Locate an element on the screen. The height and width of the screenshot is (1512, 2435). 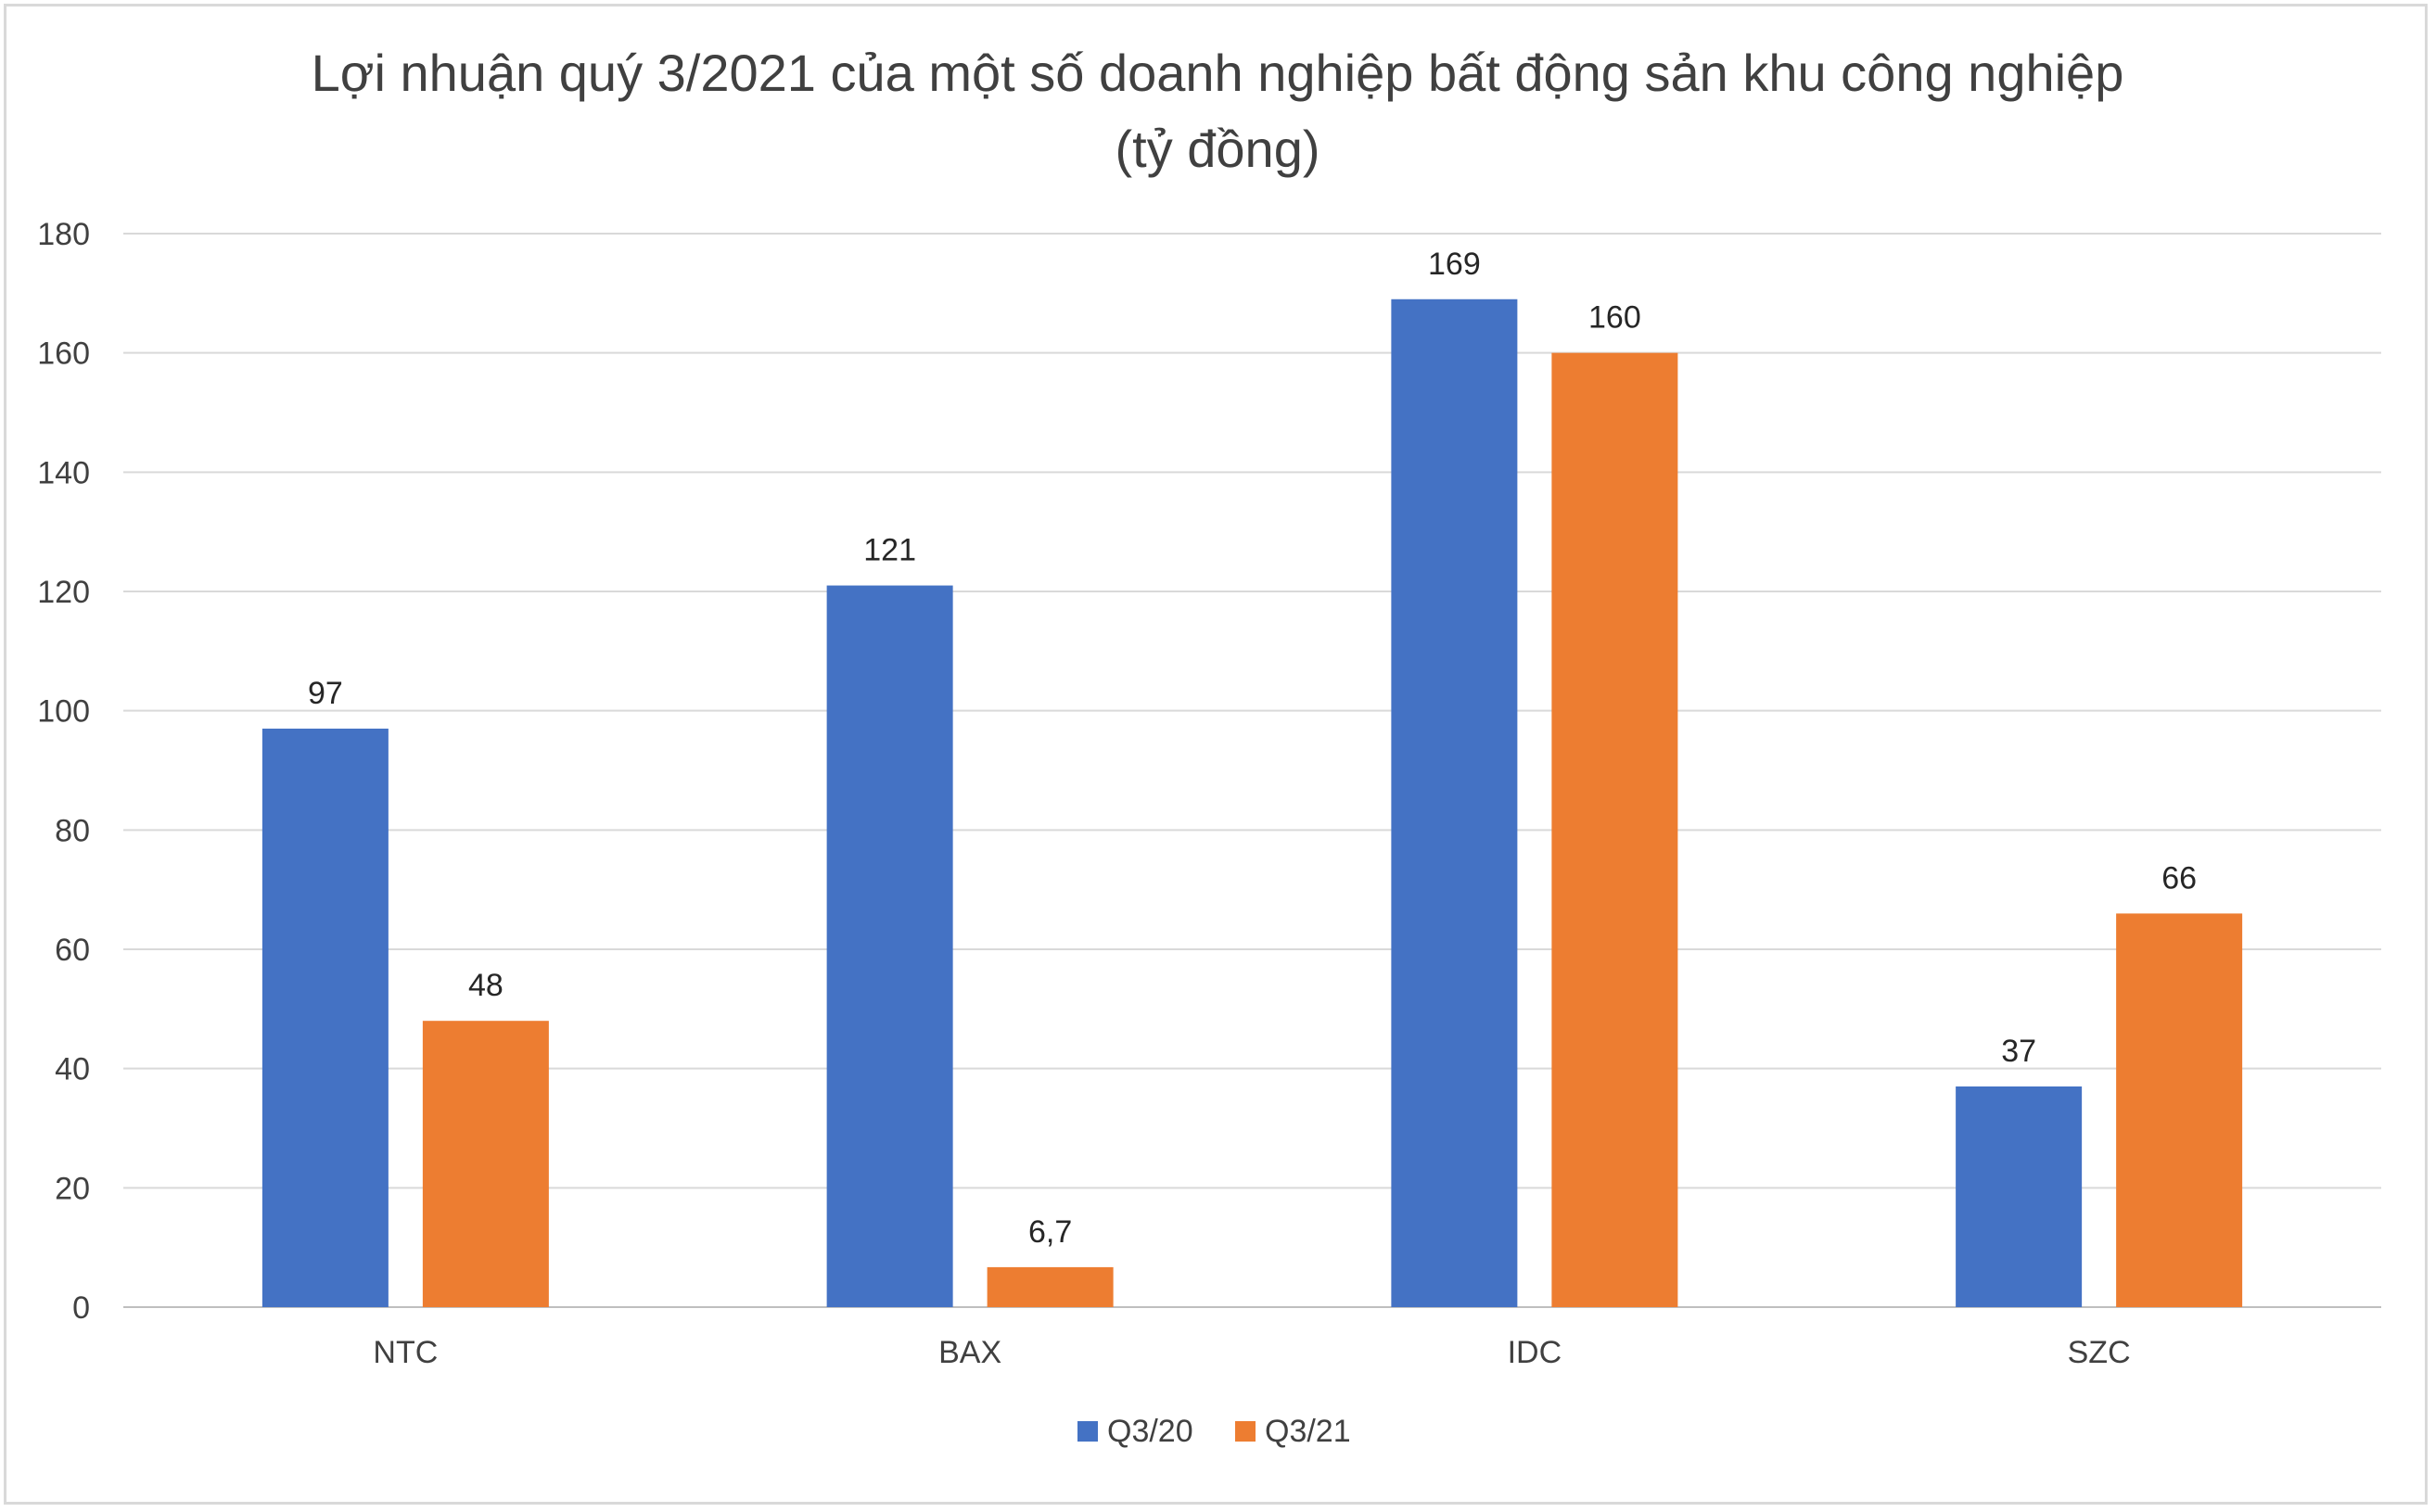
data-label: 160 is located at coordinates (1614, 318).